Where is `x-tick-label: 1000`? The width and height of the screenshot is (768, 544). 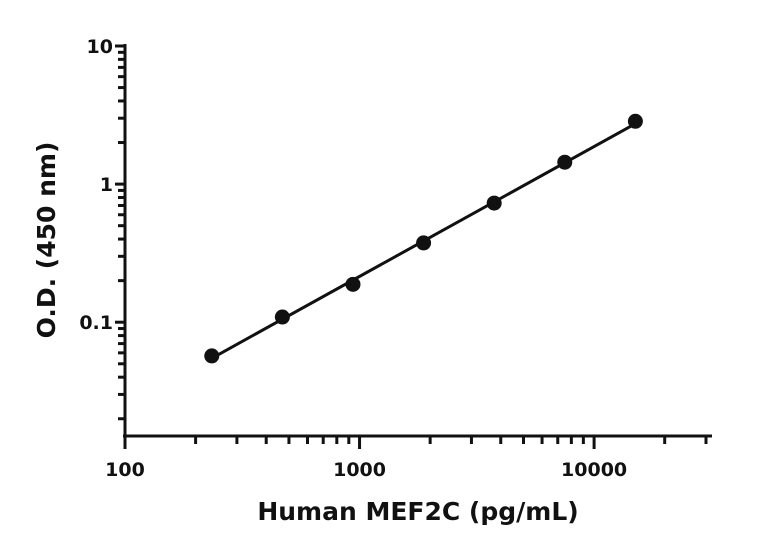 x-tick-label: 1000 is located at coordinates (359, 470).